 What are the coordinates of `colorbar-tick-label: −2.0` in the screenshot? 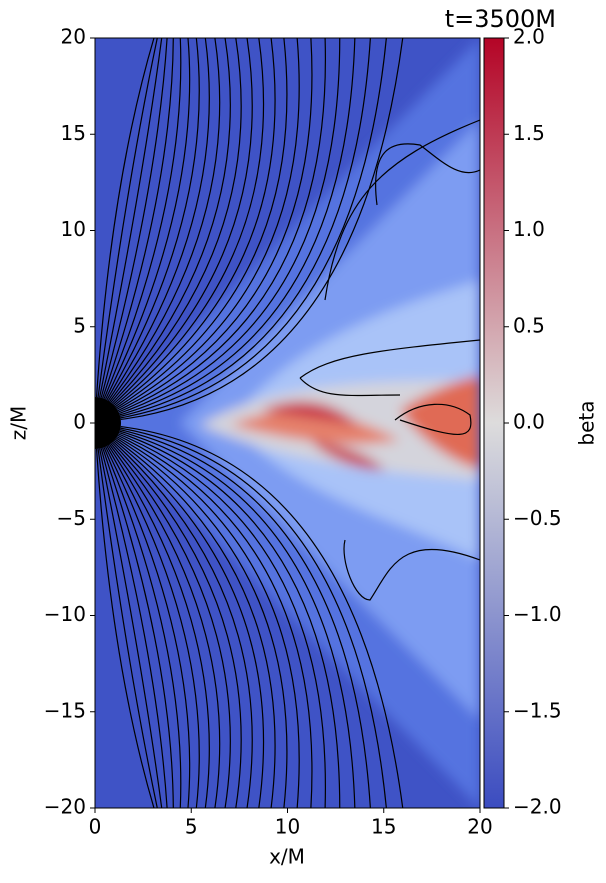 It's located at (537, 807).